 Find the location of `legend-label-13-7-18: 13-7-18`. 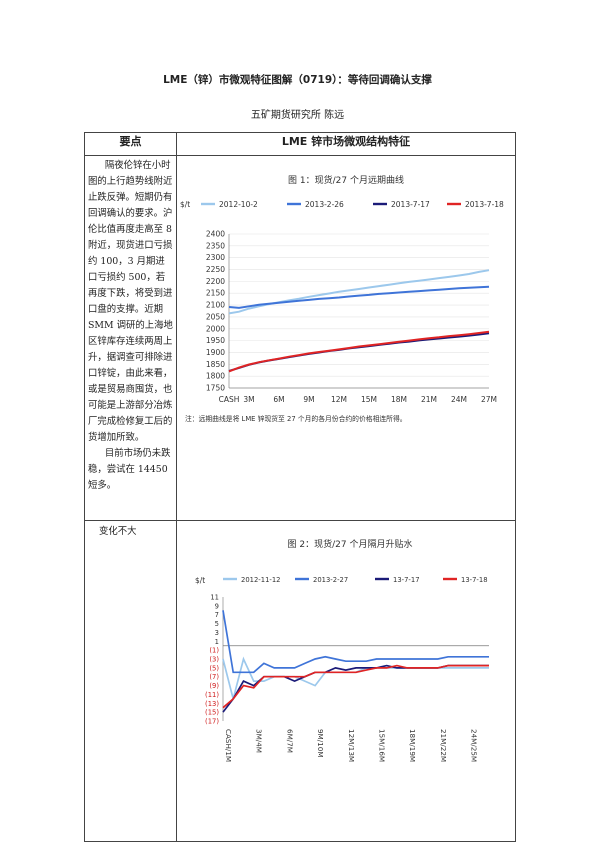

legend-label-13-7-18: 13-7-18 is located at coordinates (474, 580).